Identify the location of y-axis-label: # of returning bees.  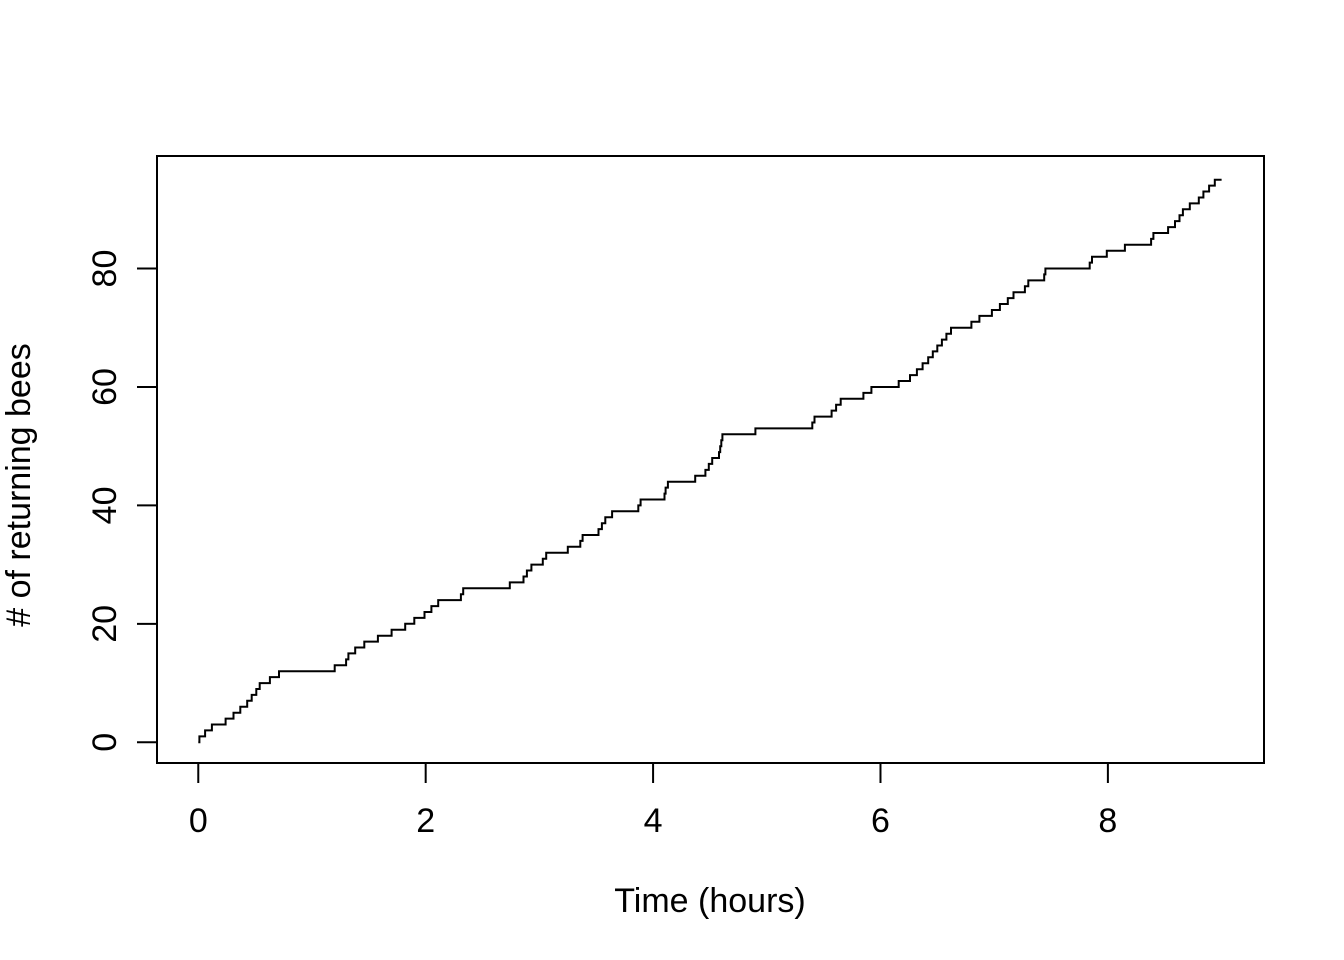
(19, 485).